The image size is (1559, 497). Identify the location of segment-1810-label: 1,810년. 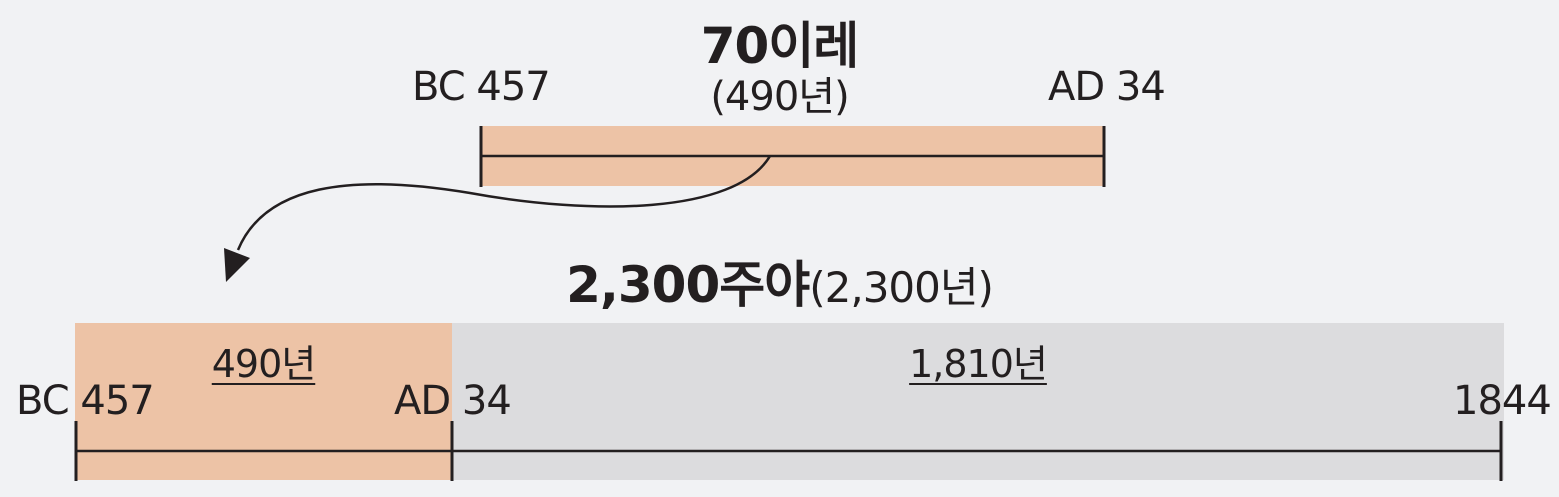
(978, 364).